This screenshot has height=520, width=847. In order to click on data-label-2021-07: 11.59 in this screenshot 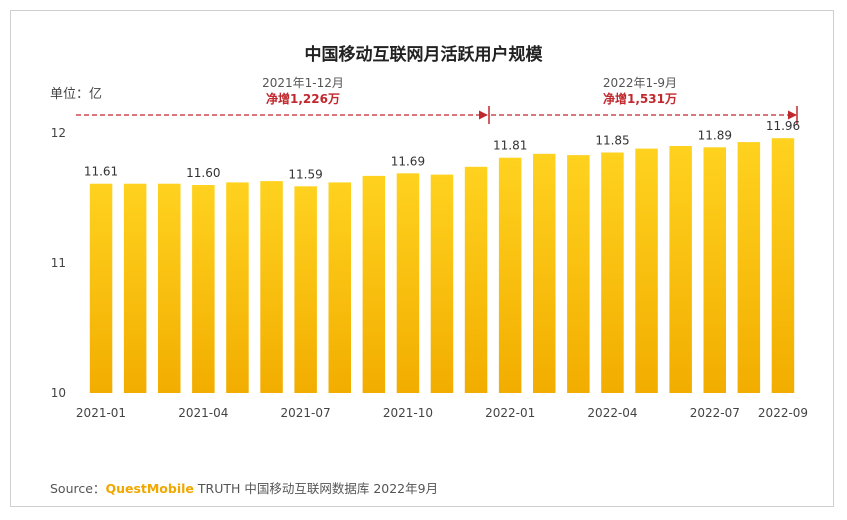, I will do `click(305, 174)`.